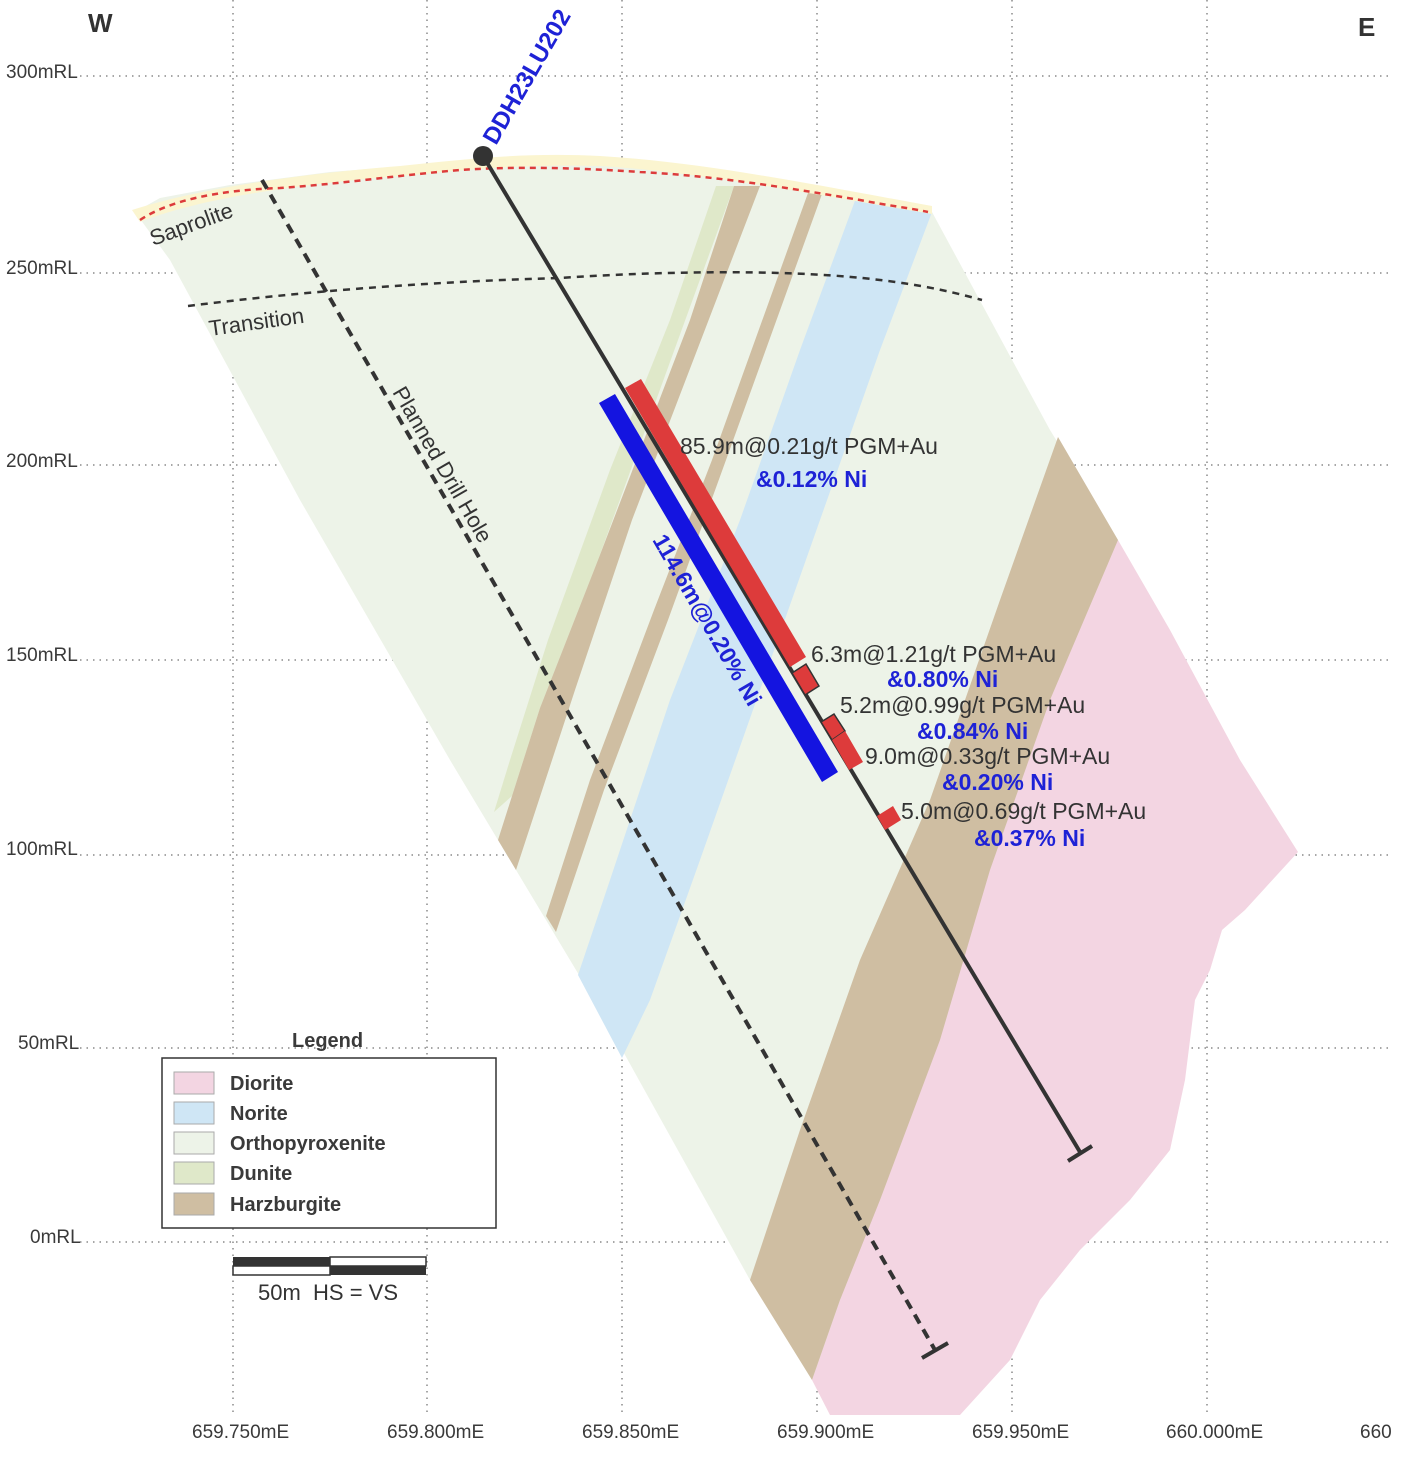 This screenshot has width=1410, height=1462. I want to click on easting-label: 659.750mE, so click(240, 1432).